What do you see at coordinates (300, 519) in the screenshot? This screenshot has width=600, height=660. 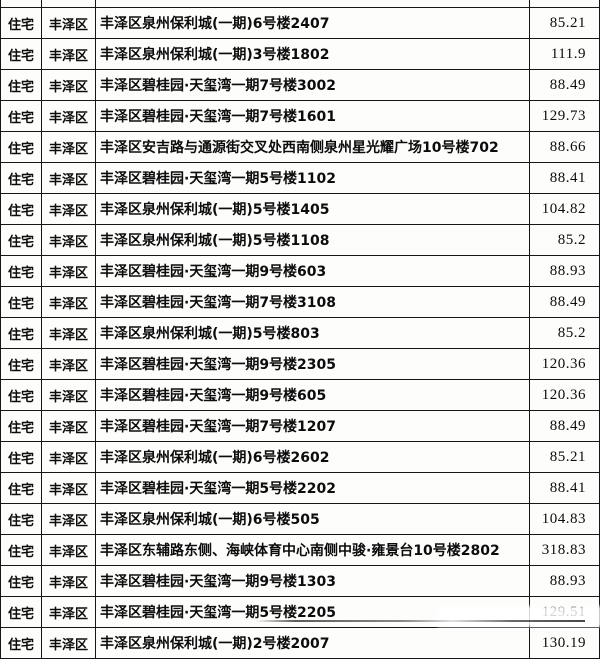 I see `table-row: 住宅 丰泽区 丰泽区泉州保利城(一期)6号楼505 104.83` at bounding box center [300, 519].